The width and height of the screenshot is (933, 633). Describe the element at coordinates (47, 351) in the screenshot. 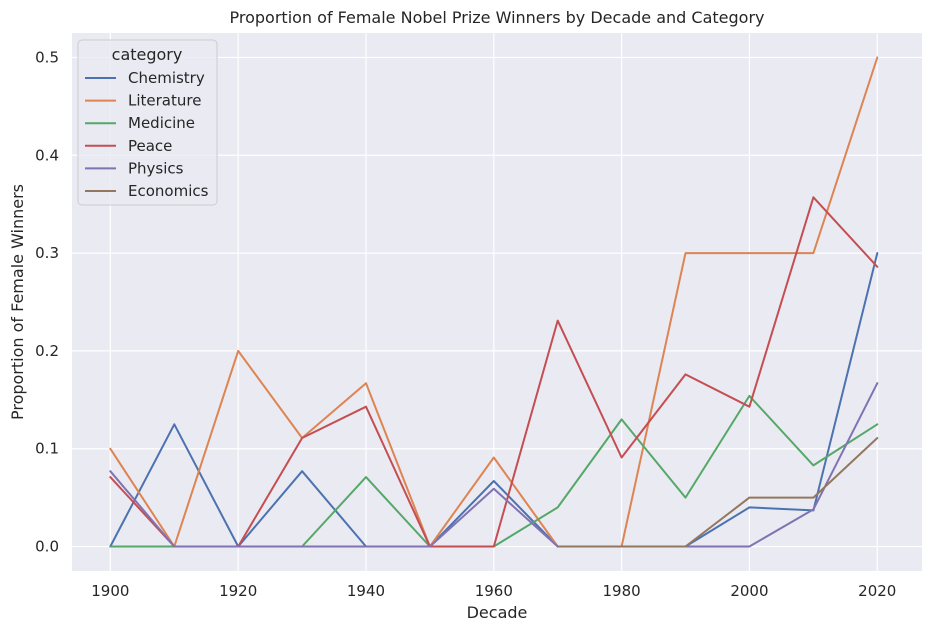

I see `y-tick-label: 0.2` at that location.